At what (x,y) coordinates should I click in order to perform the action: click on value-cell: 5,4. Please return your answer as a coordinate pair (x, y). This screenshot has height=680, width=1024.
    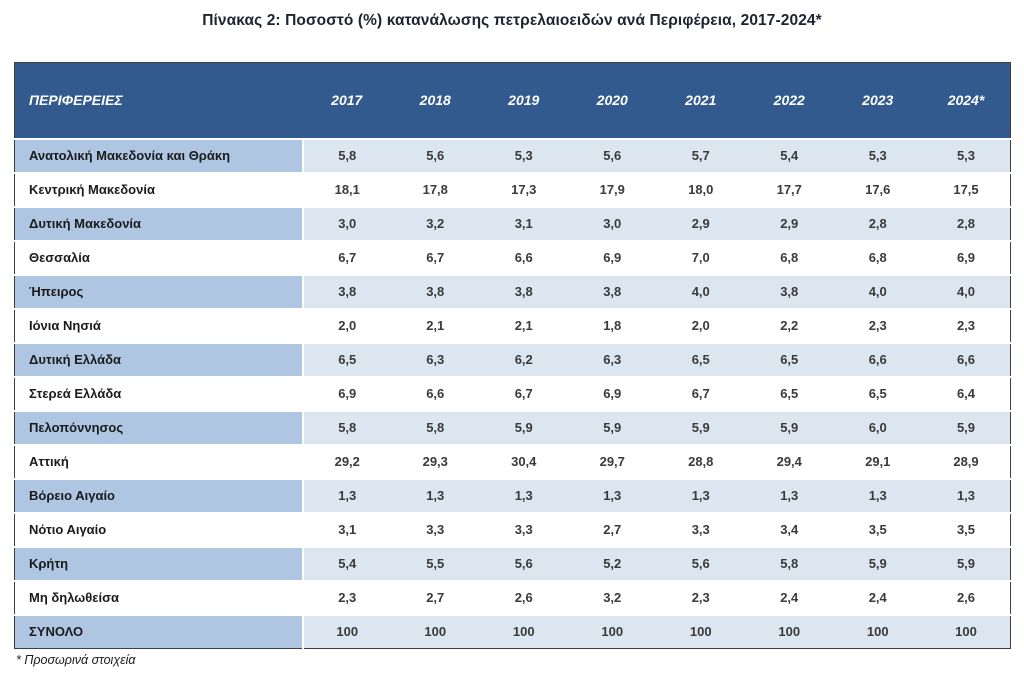
    Looking at the image, I should click on (789, 155).